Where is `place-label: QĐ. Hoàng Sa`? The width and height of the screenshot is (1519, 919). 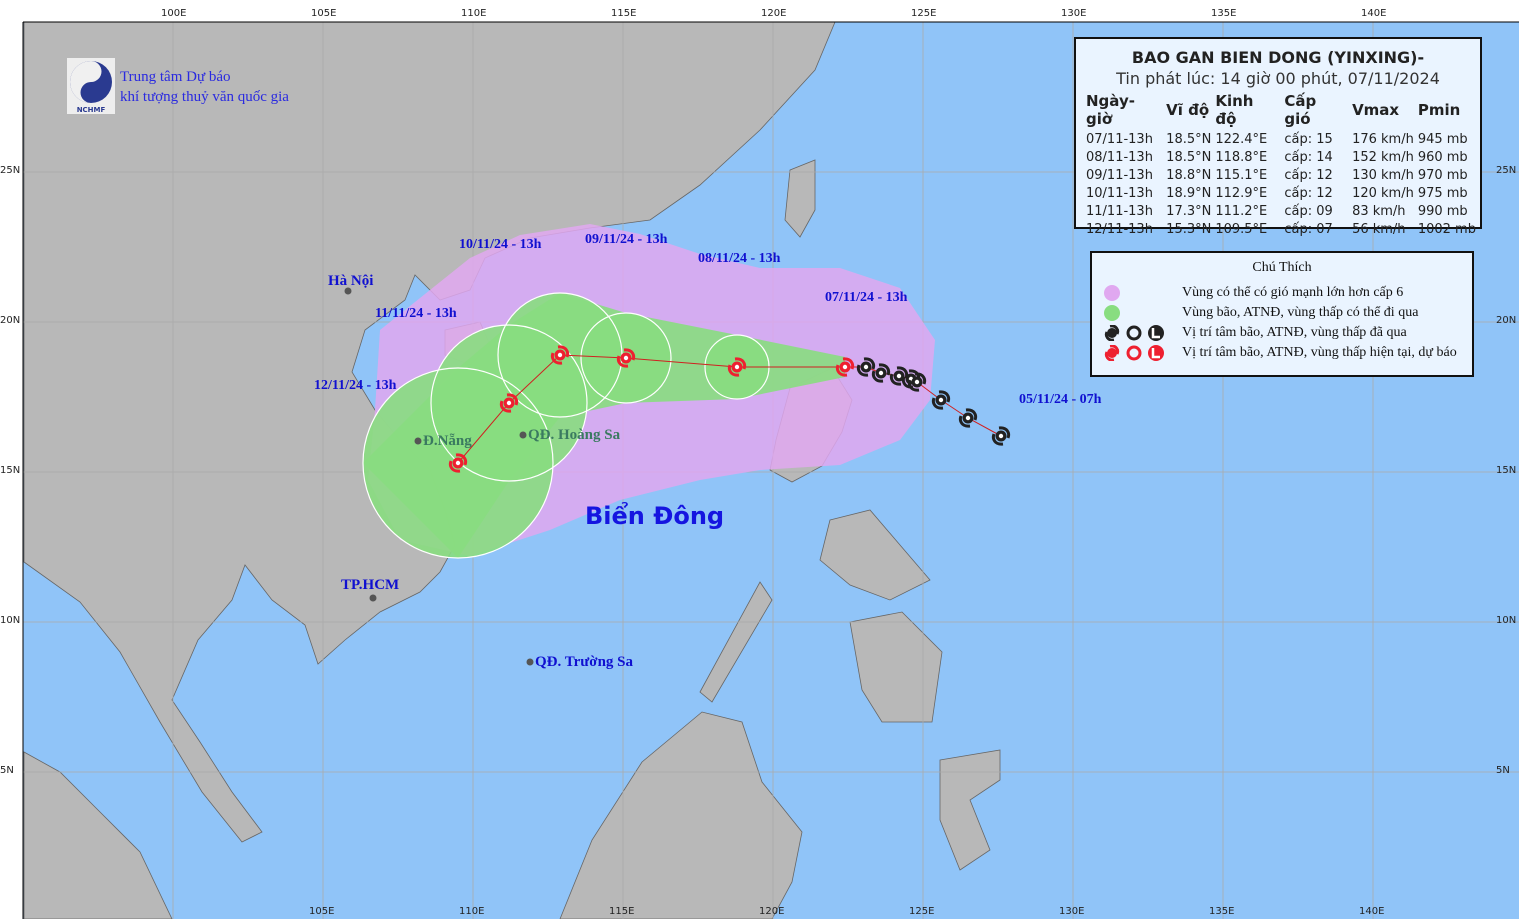
place-label: QĐ. Hoàng Sa is located at coordinates (574, 435).